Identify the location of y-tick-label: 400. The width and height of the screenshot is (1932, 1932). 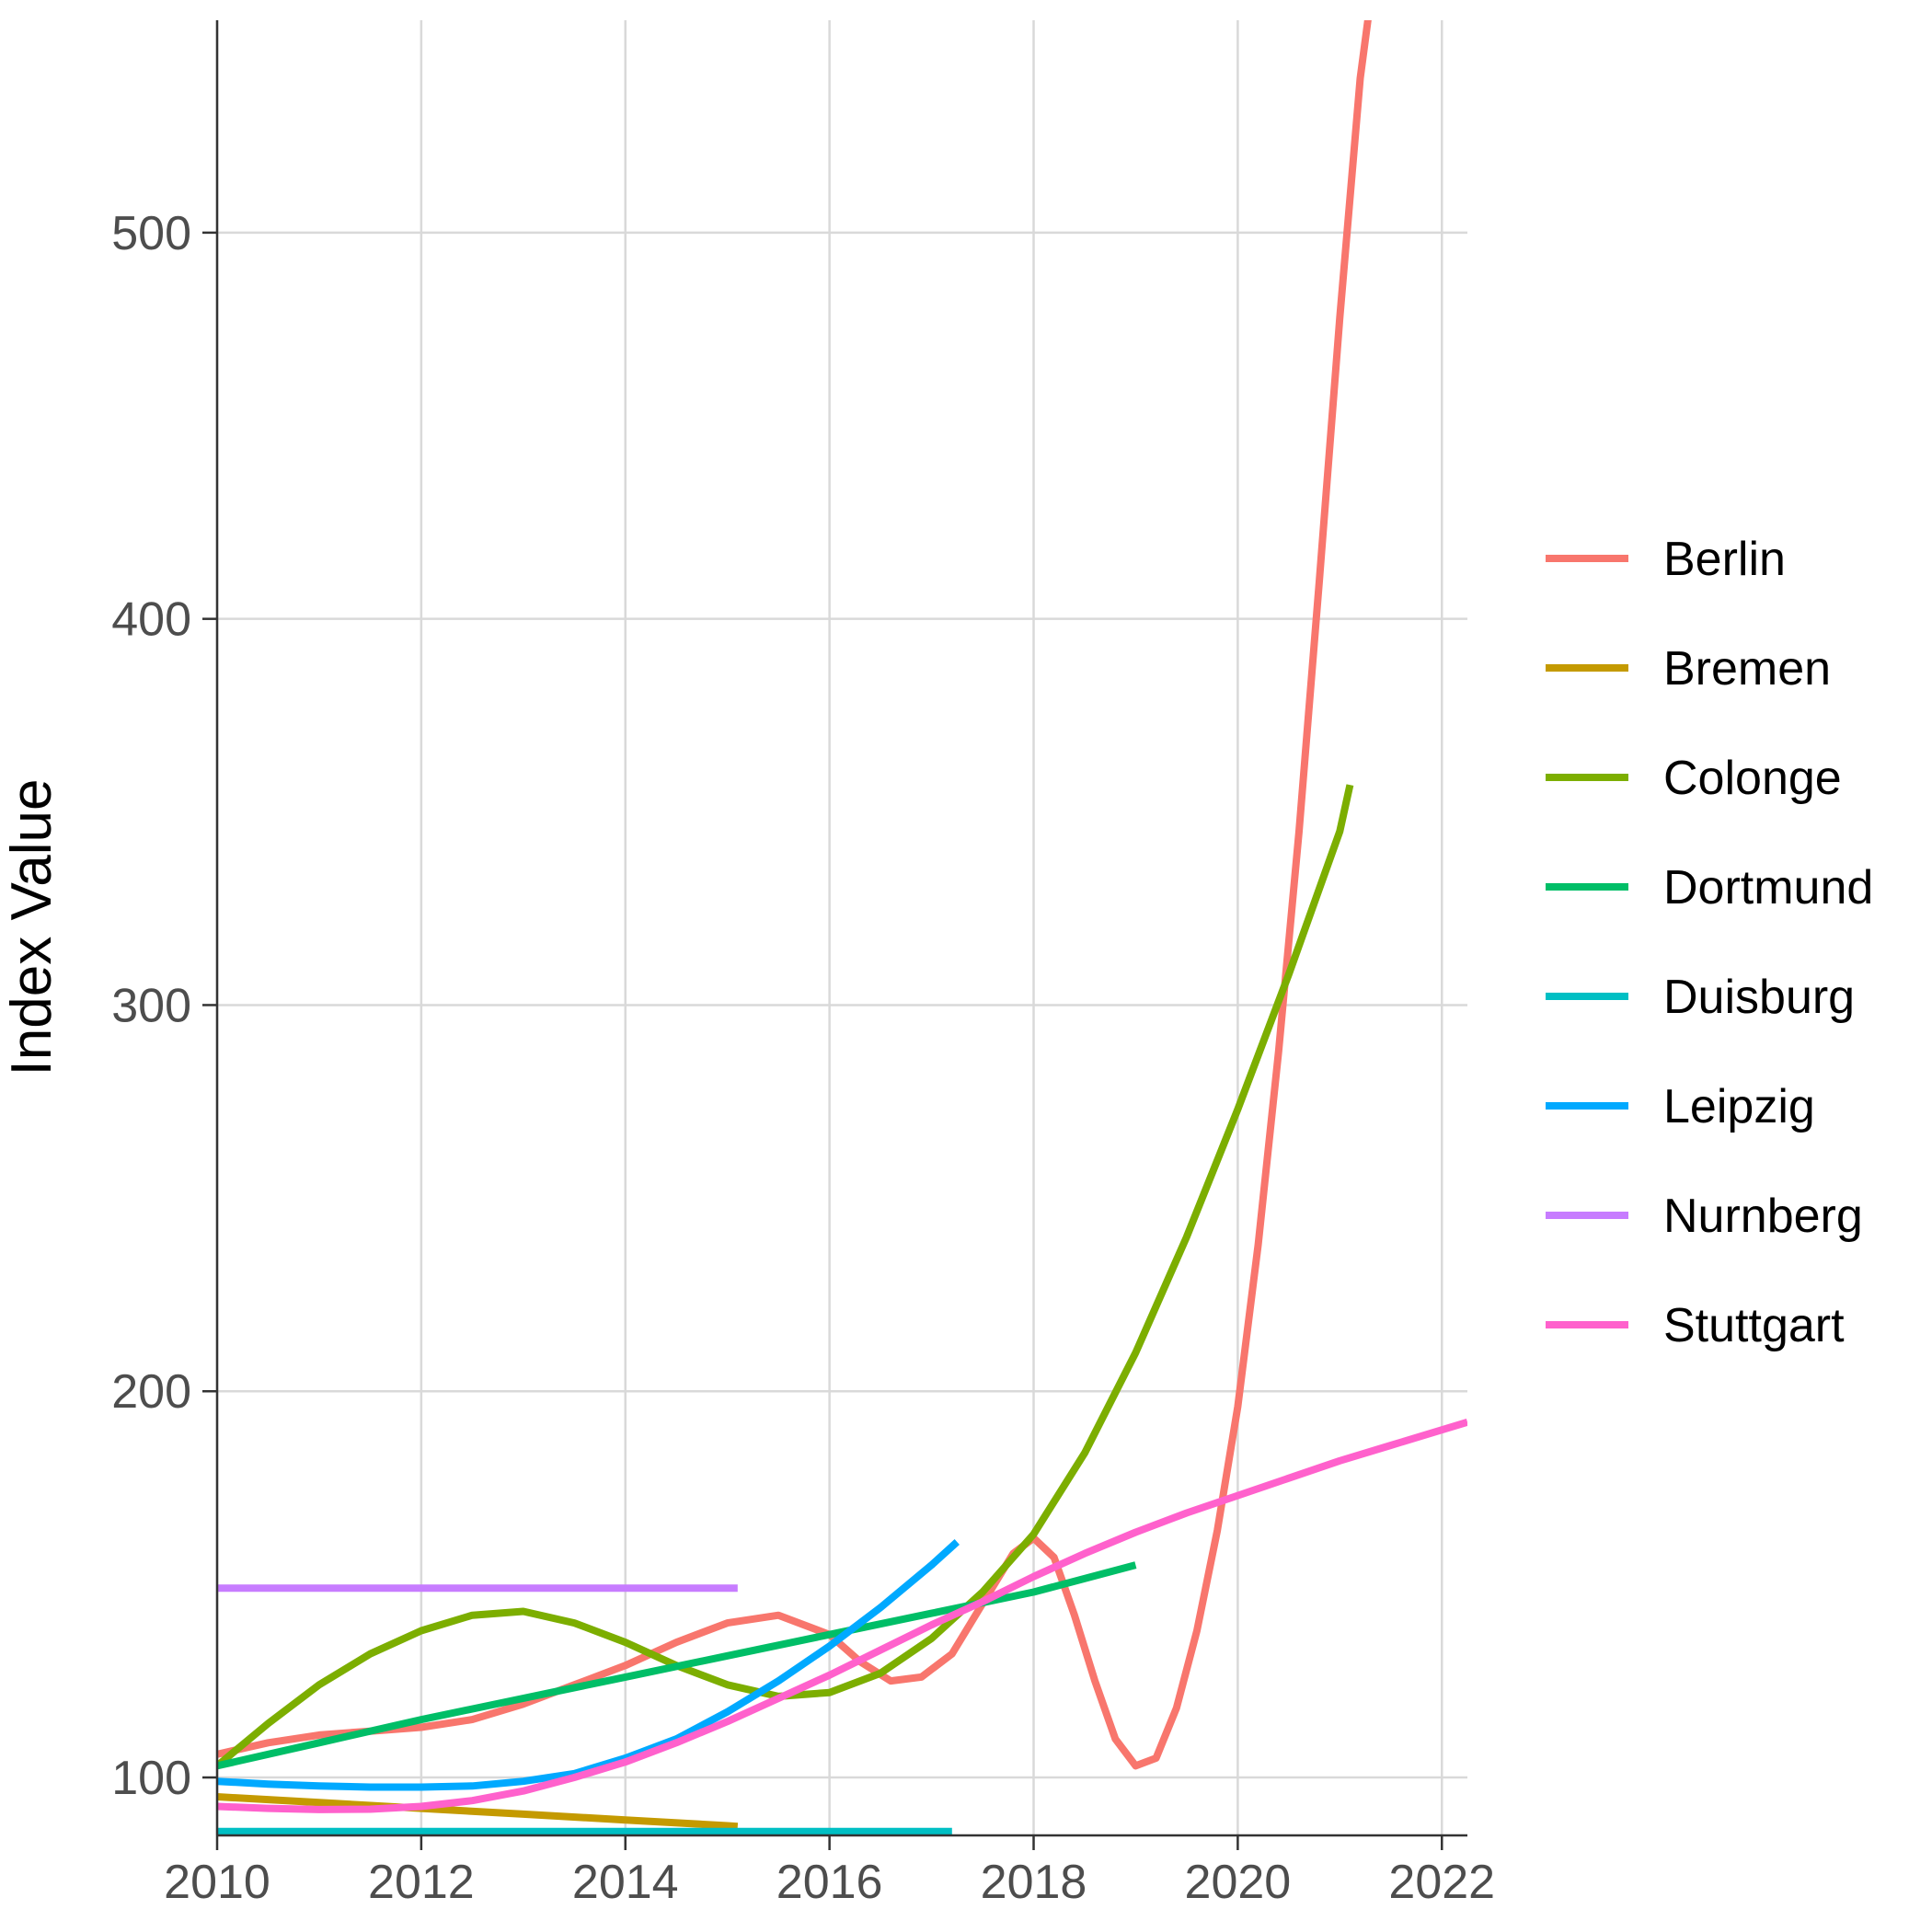
(151, 620).